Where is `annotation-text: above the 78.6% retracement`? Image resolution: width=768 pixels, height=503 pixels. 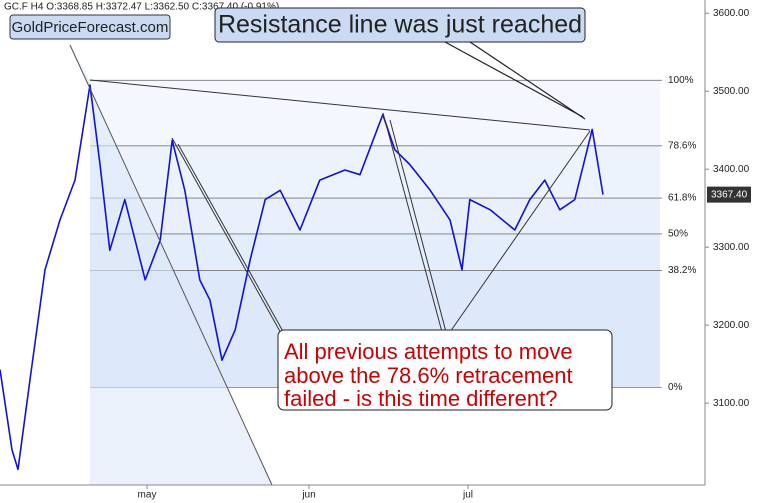
annotation-text: above the 78.6% retracement is located at coordinates (428, 375).